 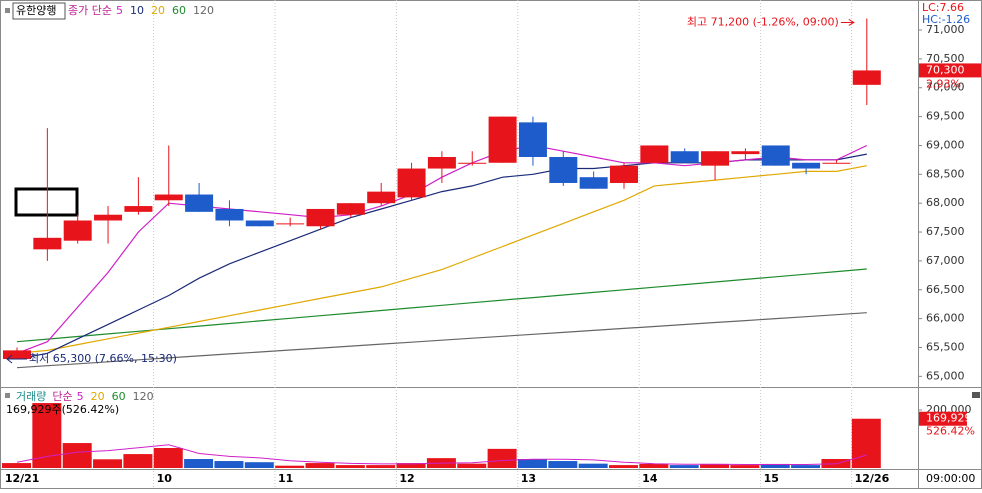 What do you see at coordinates (945, 318) in the screenshot?
I see `y-tick-label: 66,000` at bounding box center [945, 318].